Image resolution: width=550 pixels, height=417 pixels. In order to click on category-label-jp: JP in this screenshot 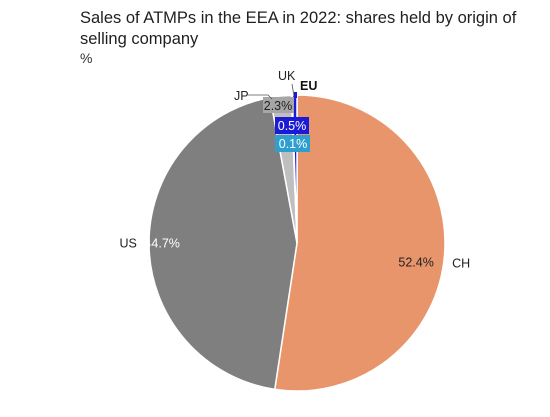, I will do `click(241, 96)`.